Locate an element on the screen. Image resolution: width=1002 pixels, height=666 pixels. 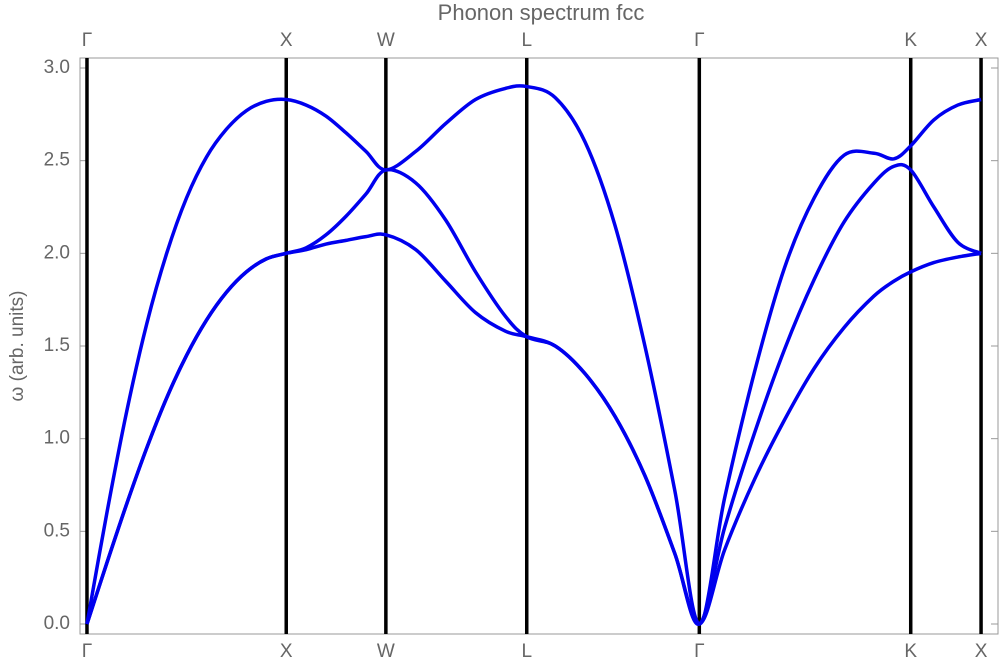
x-tick-label-top: K is located at coordinates (910, 40).